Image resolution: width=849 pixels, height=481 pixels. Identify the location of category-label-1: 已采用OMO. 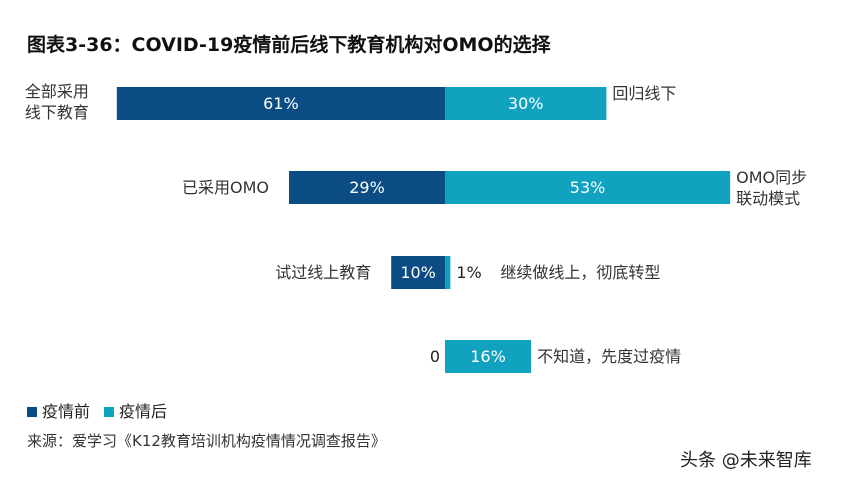
(225, 187).